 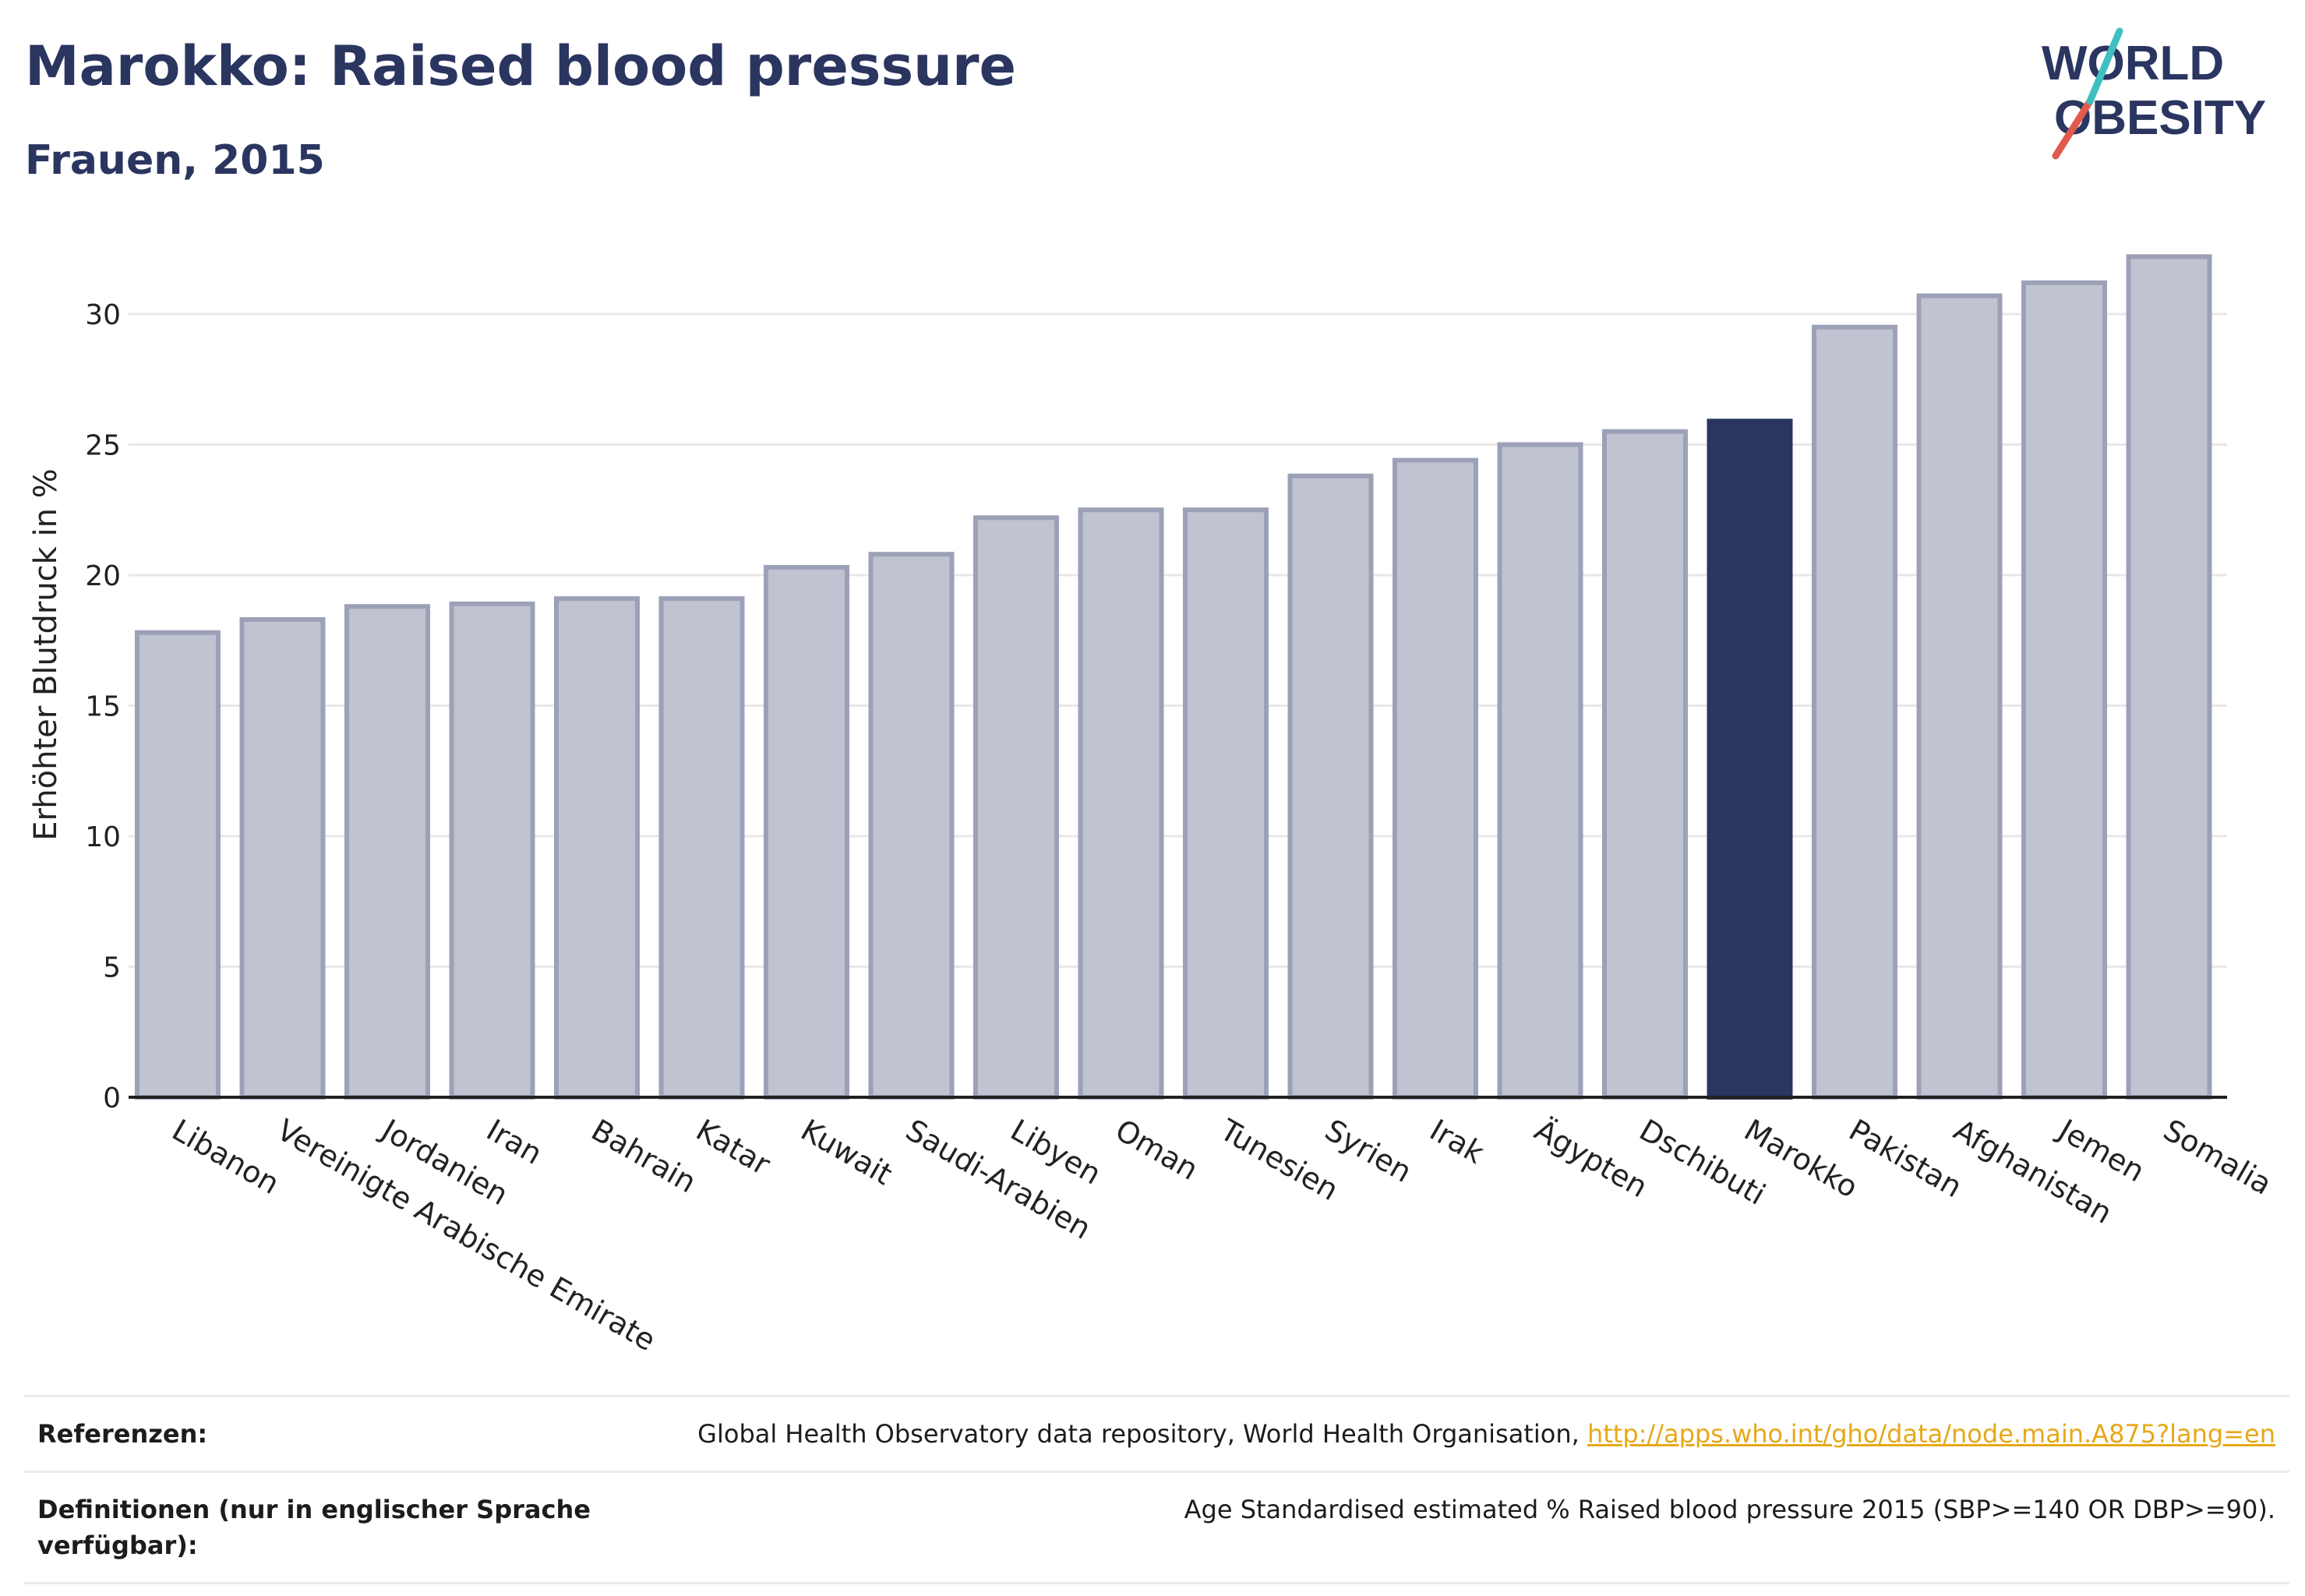 I want to click on x-tick-label: Ägypten, so click(x=1591, y=1159).